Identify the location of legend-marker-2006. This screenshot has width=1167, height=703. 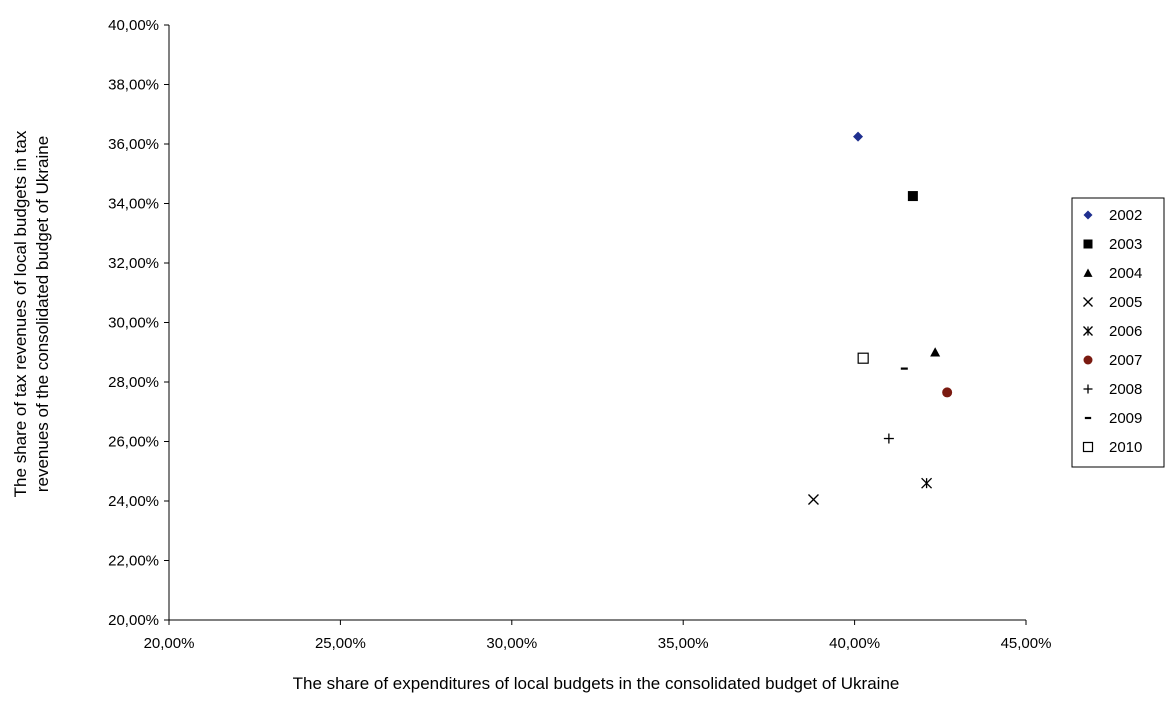
(1088, 331).